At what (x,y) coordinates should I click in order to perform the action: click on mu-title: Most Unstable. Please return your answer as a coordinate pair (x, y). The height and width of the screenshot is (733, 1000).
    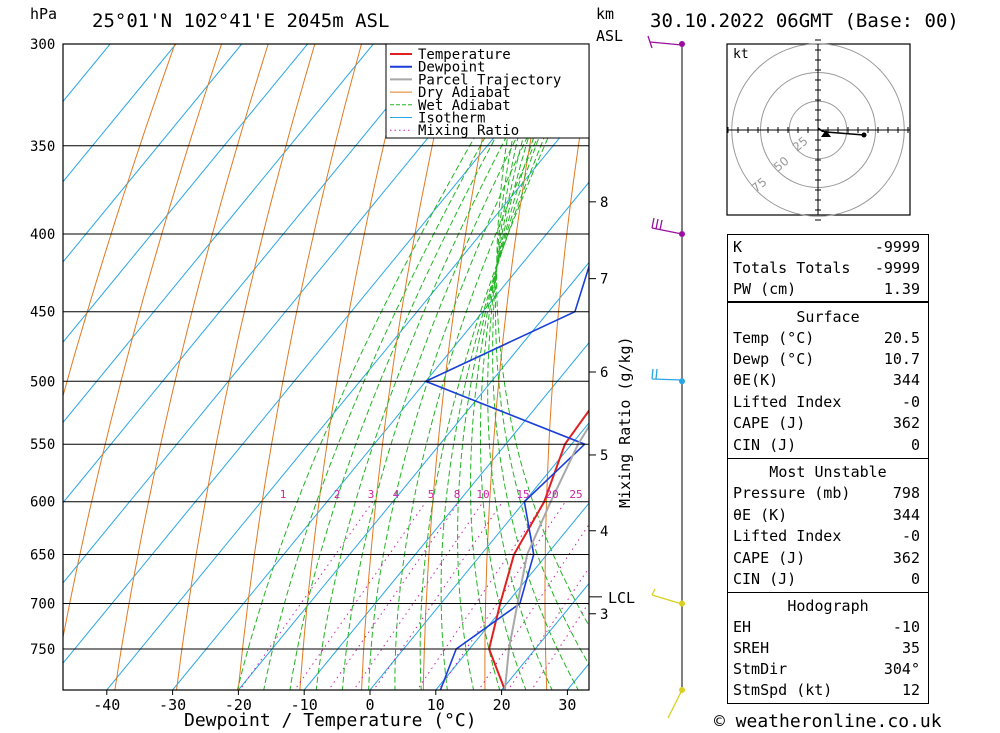
    Looking at the image, I should click on (828, 472).